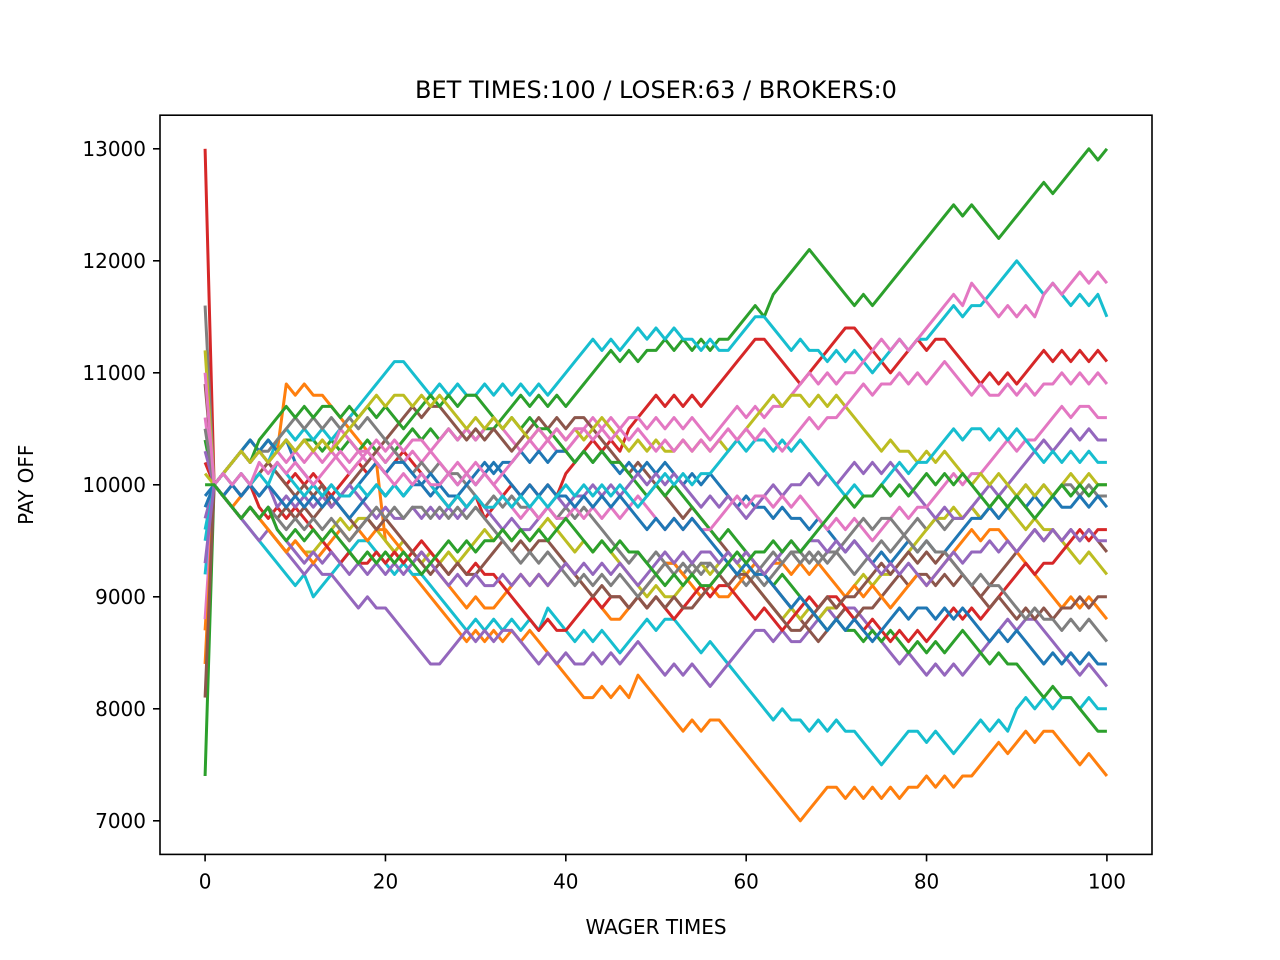  Describe the element at coordinates (662, 873) in the screenshot. I see `x-axis: 0 20 40 60 80 100` at that location.